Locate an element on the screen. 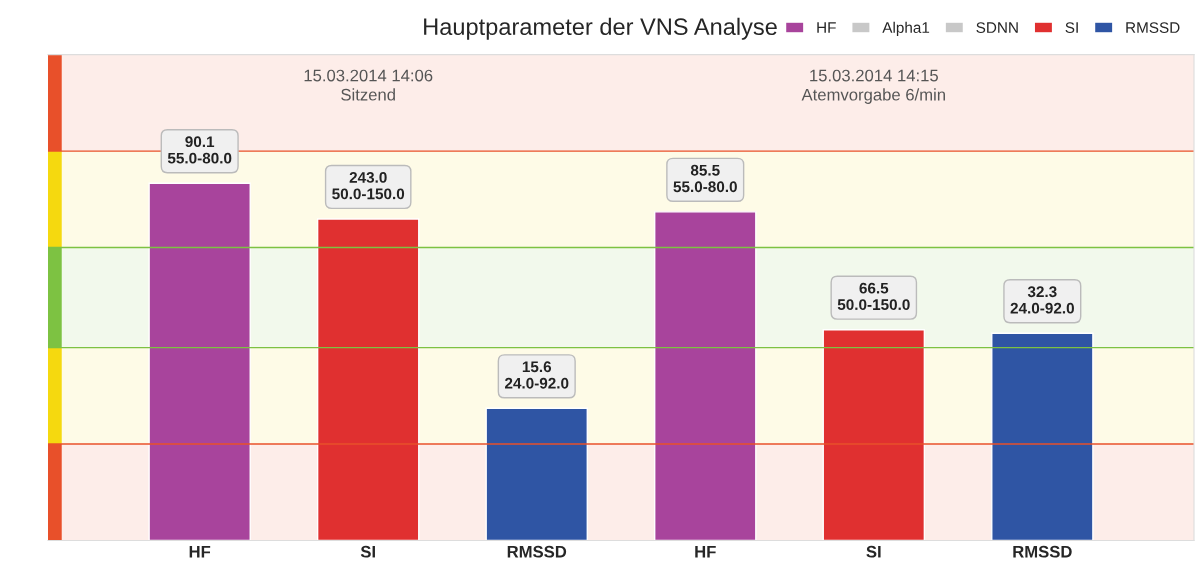 This screenshot has width=1200, height=575. annotation: 32.3 24.0-92.0 is located at coordinates (1042, 300).